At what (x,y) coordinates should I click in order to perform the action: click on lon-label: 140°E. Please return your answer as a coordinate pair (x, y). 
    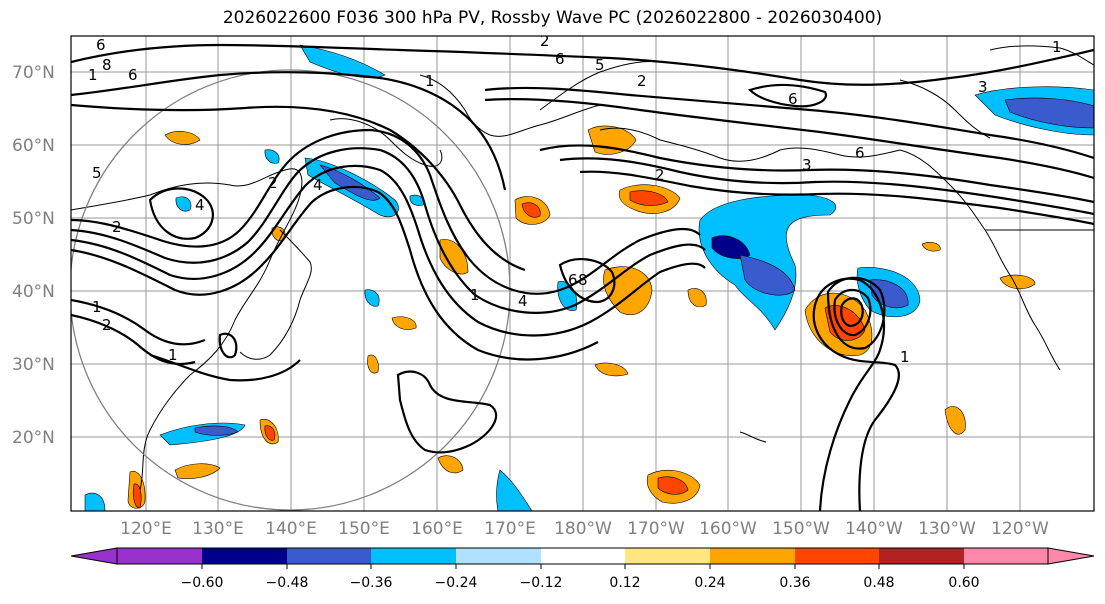
    Looking at the image, I should click on (291, 529).